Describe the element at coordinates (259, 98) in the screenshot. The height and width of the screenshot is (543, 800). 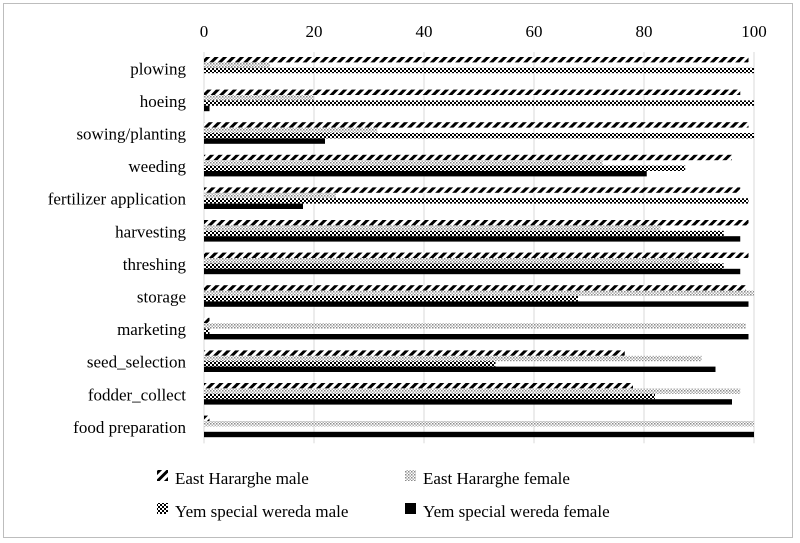
I see `bar-hoeing-east-hararghe-female` at that location.